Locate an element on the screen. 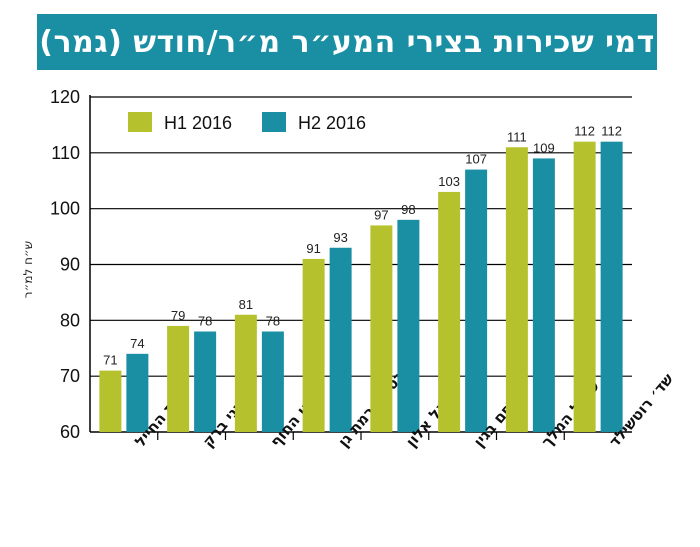  bar-value-label: 107 is located at coordinates (476, 159).